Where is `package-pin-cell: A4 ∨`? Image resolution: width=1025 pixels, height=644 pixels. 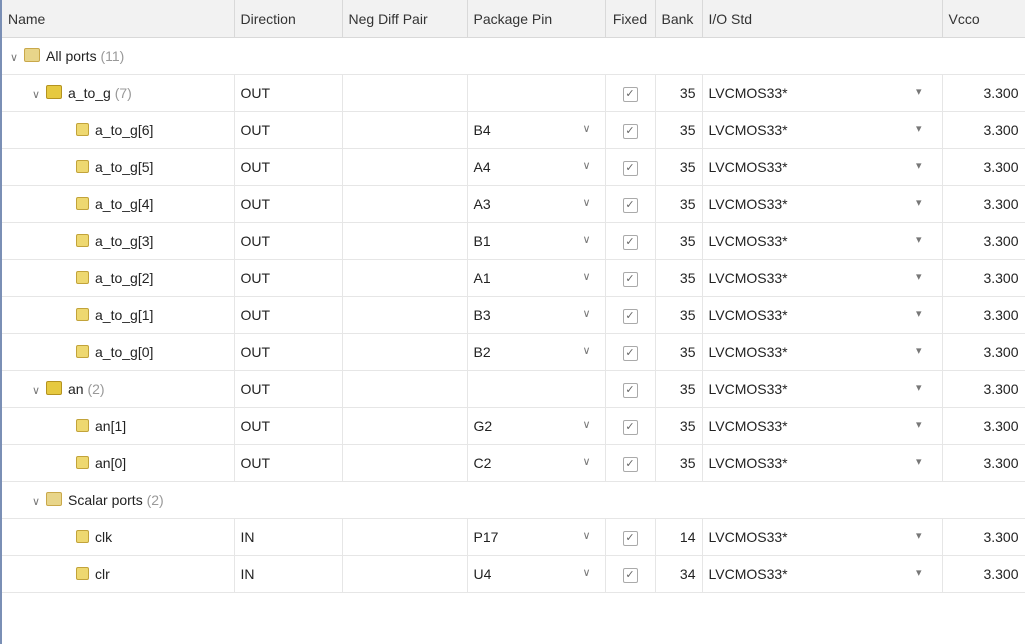
package-pin-cell: A4 ∨ is located at coordinates (536, 167).